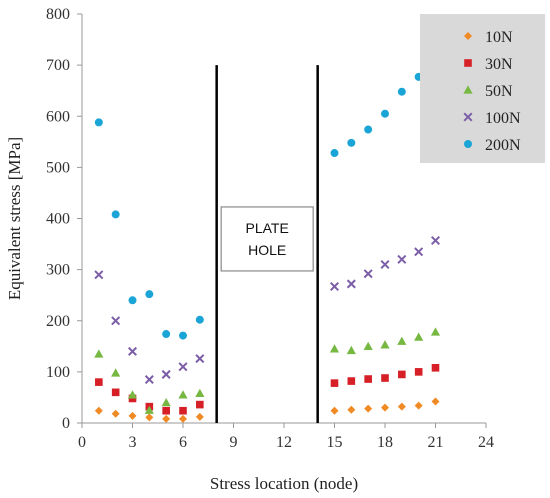  What do you see at coordinates (468, 36) in the screenshot?
I see `legend-marker-10n` at bounding box center [468, 36].